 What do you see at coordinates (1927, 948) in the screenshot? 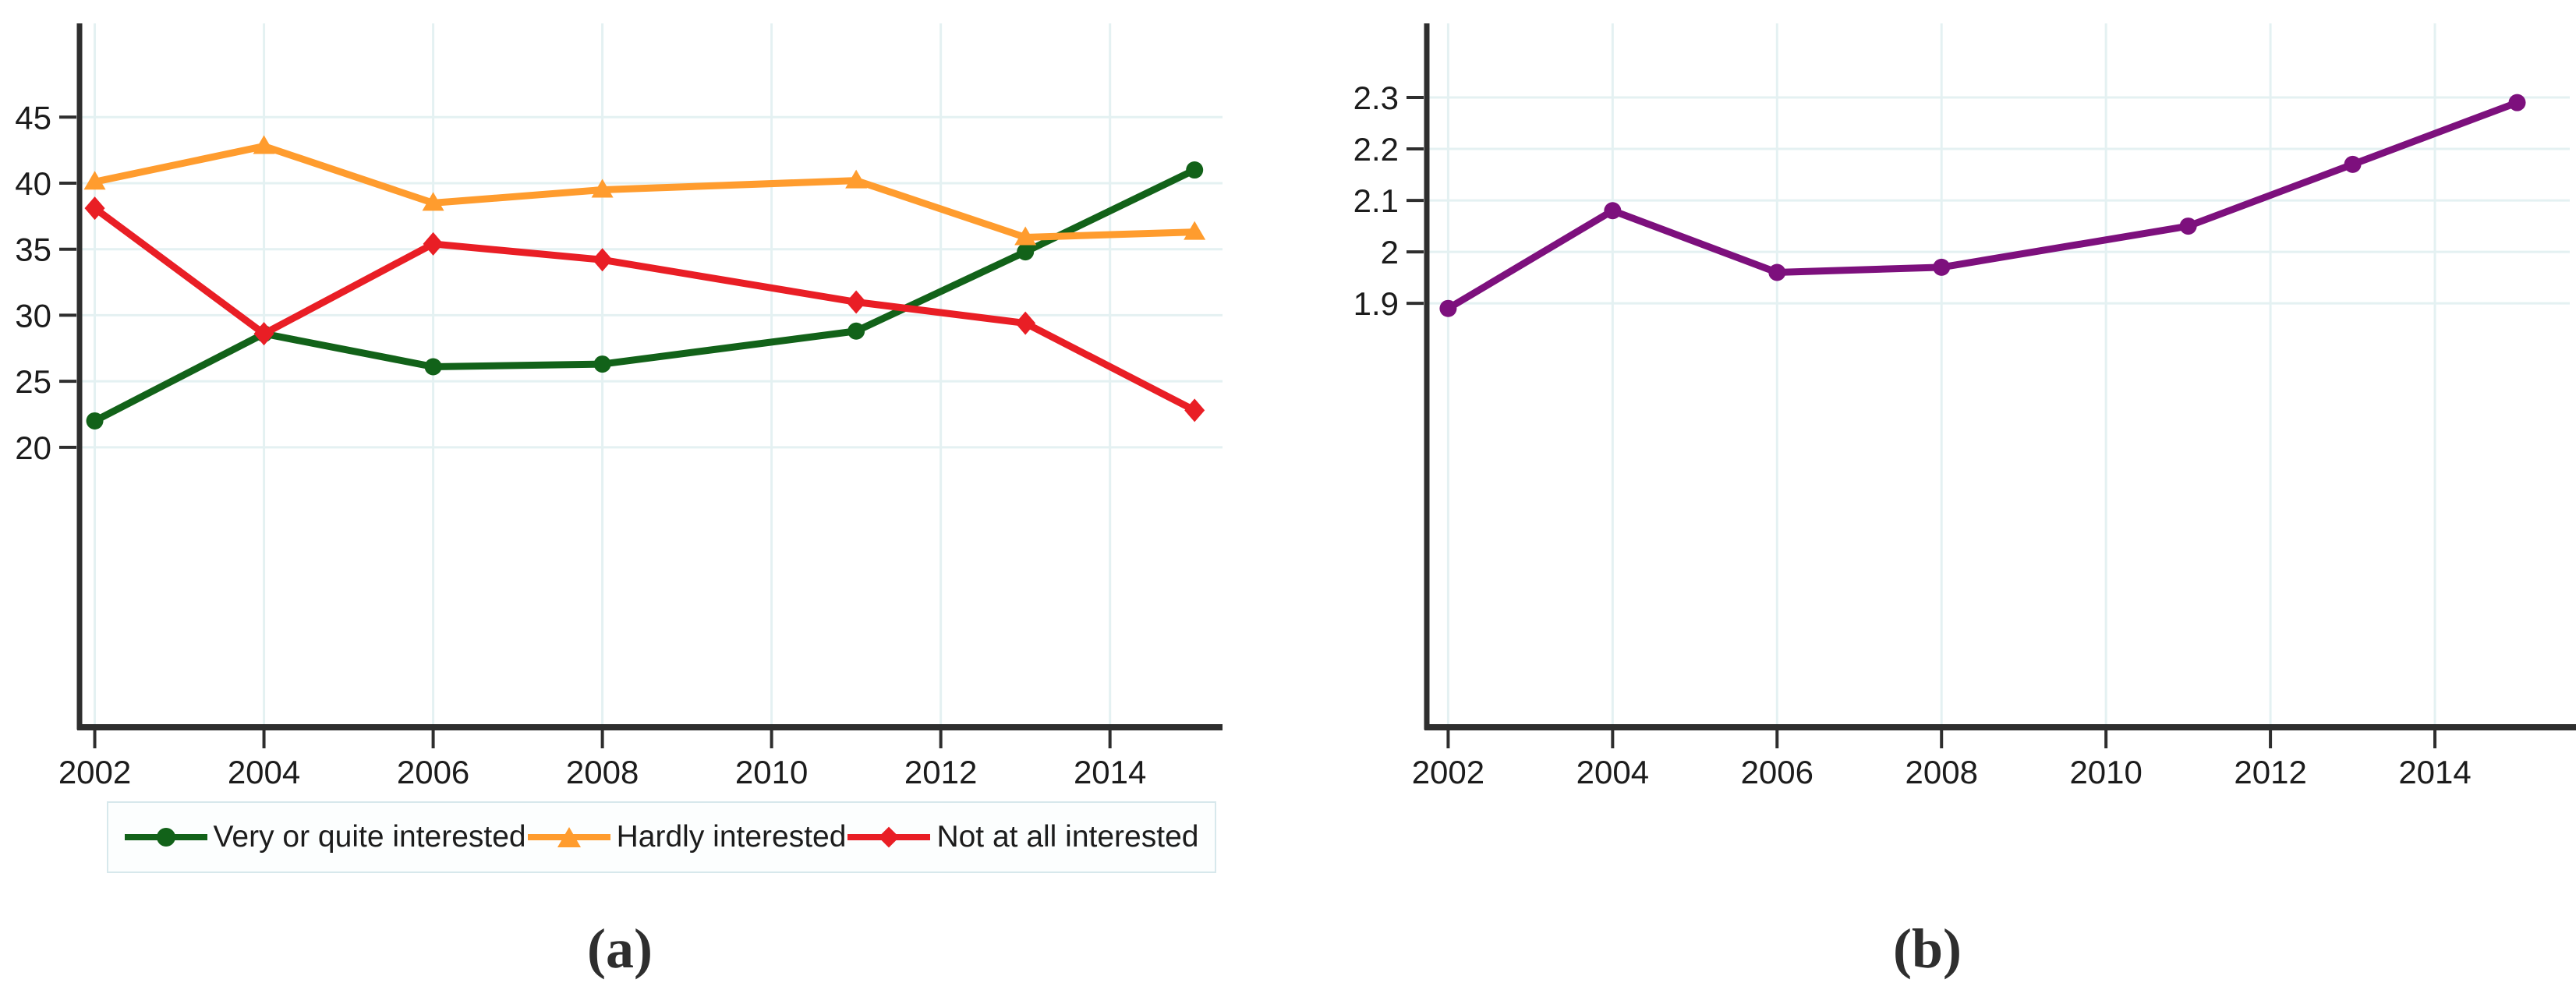
I see `subfigure-caption-b: (b)` at bounding box center [1927, 948].